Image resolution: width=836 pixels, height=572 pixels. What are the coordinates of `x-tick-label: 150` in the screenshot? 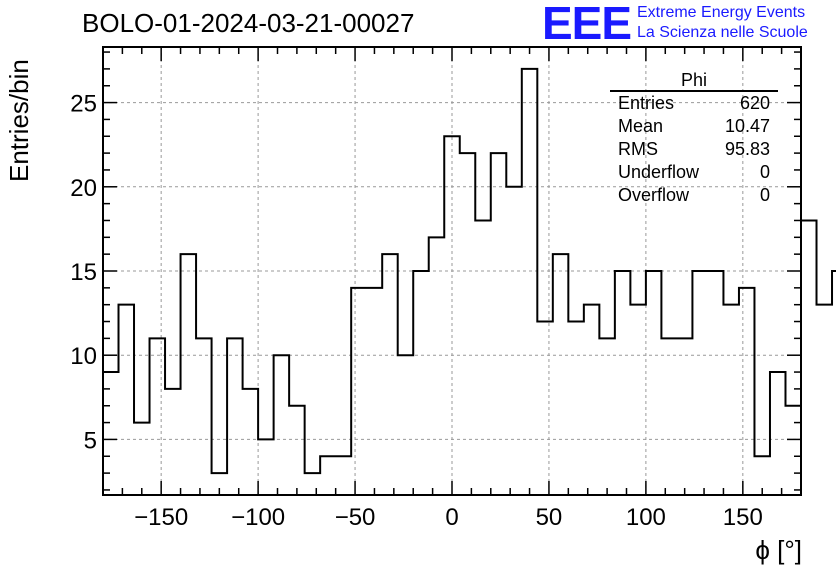 It's located at (743, 517).